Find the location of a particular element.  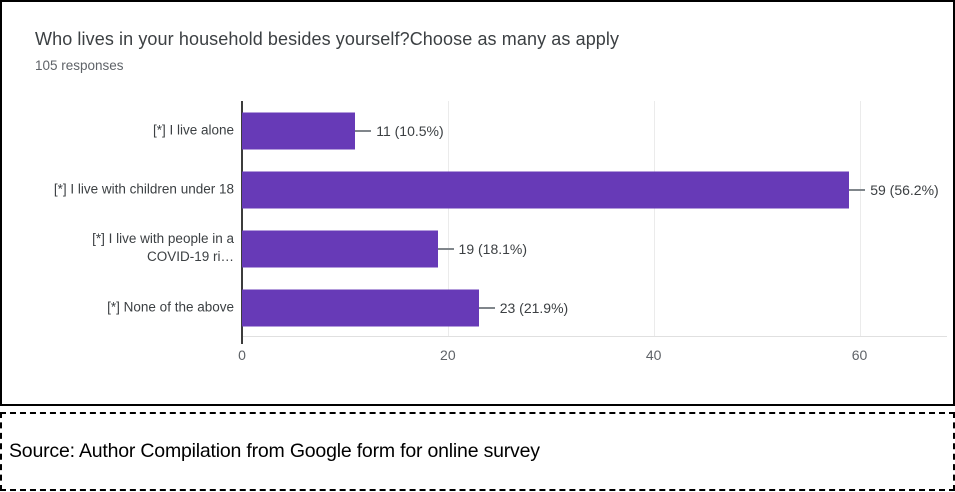

x-tick-label: 40 is located at coordinates (653, 355).